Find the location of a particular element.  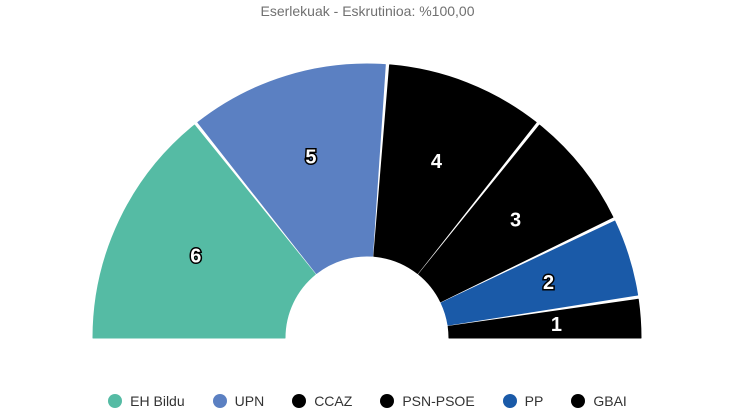

legend-label: EH Bildu is located at coordinates (157, 401).